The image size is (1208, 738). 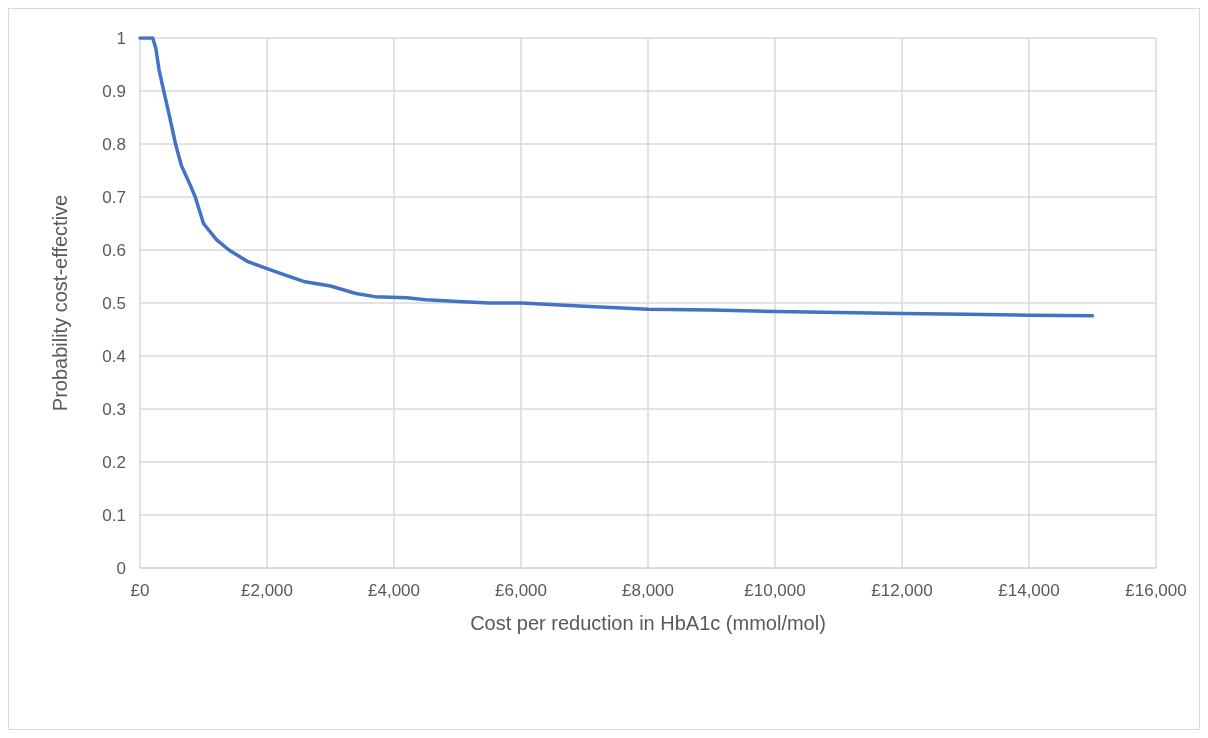 I want to click on x-tick-label: £0, so click(x=140, y=590).